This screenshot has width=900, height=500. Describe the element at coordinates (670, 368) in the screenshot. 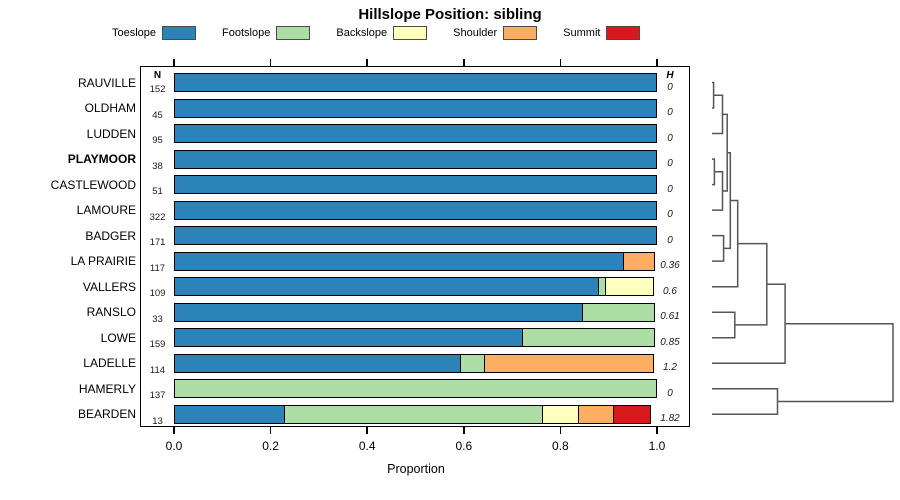

I see `h-value: 1.2` at that location.